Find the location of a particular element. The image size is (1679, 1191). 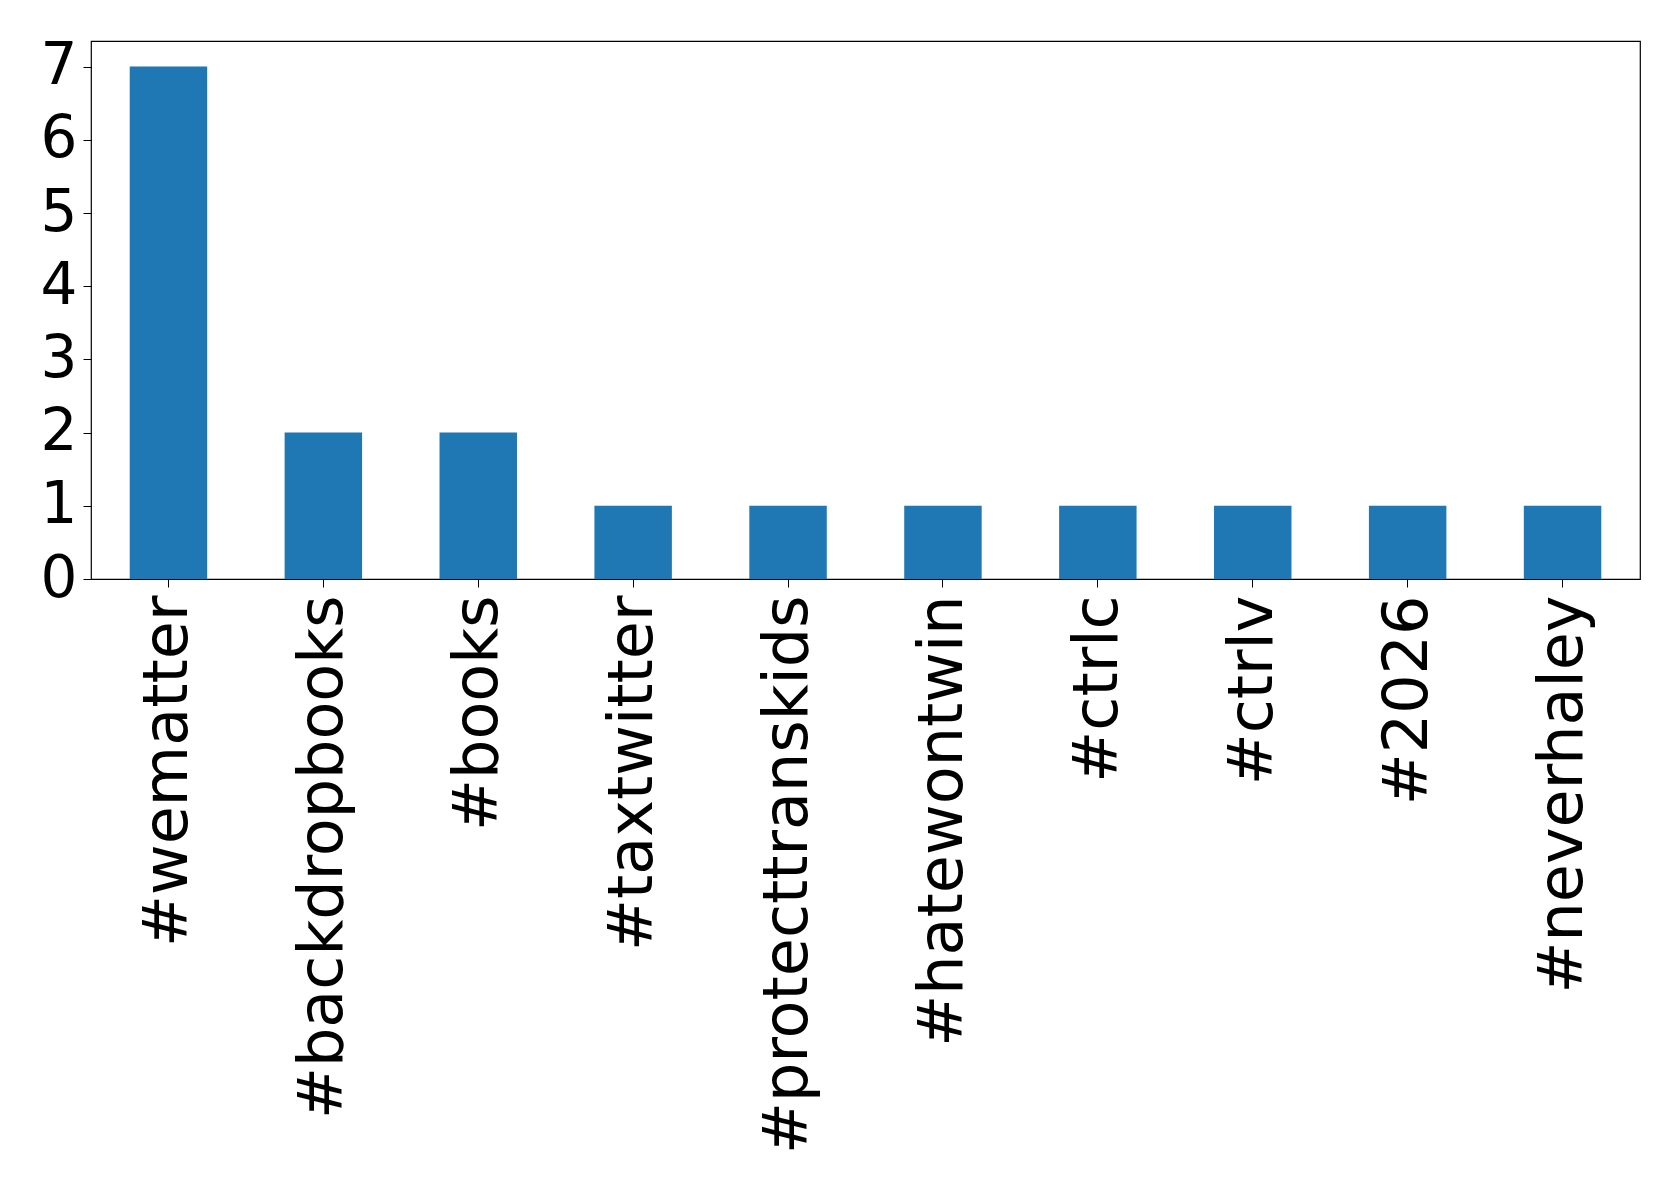

y-tick-label: 4 is located at coordinates (59, 283).